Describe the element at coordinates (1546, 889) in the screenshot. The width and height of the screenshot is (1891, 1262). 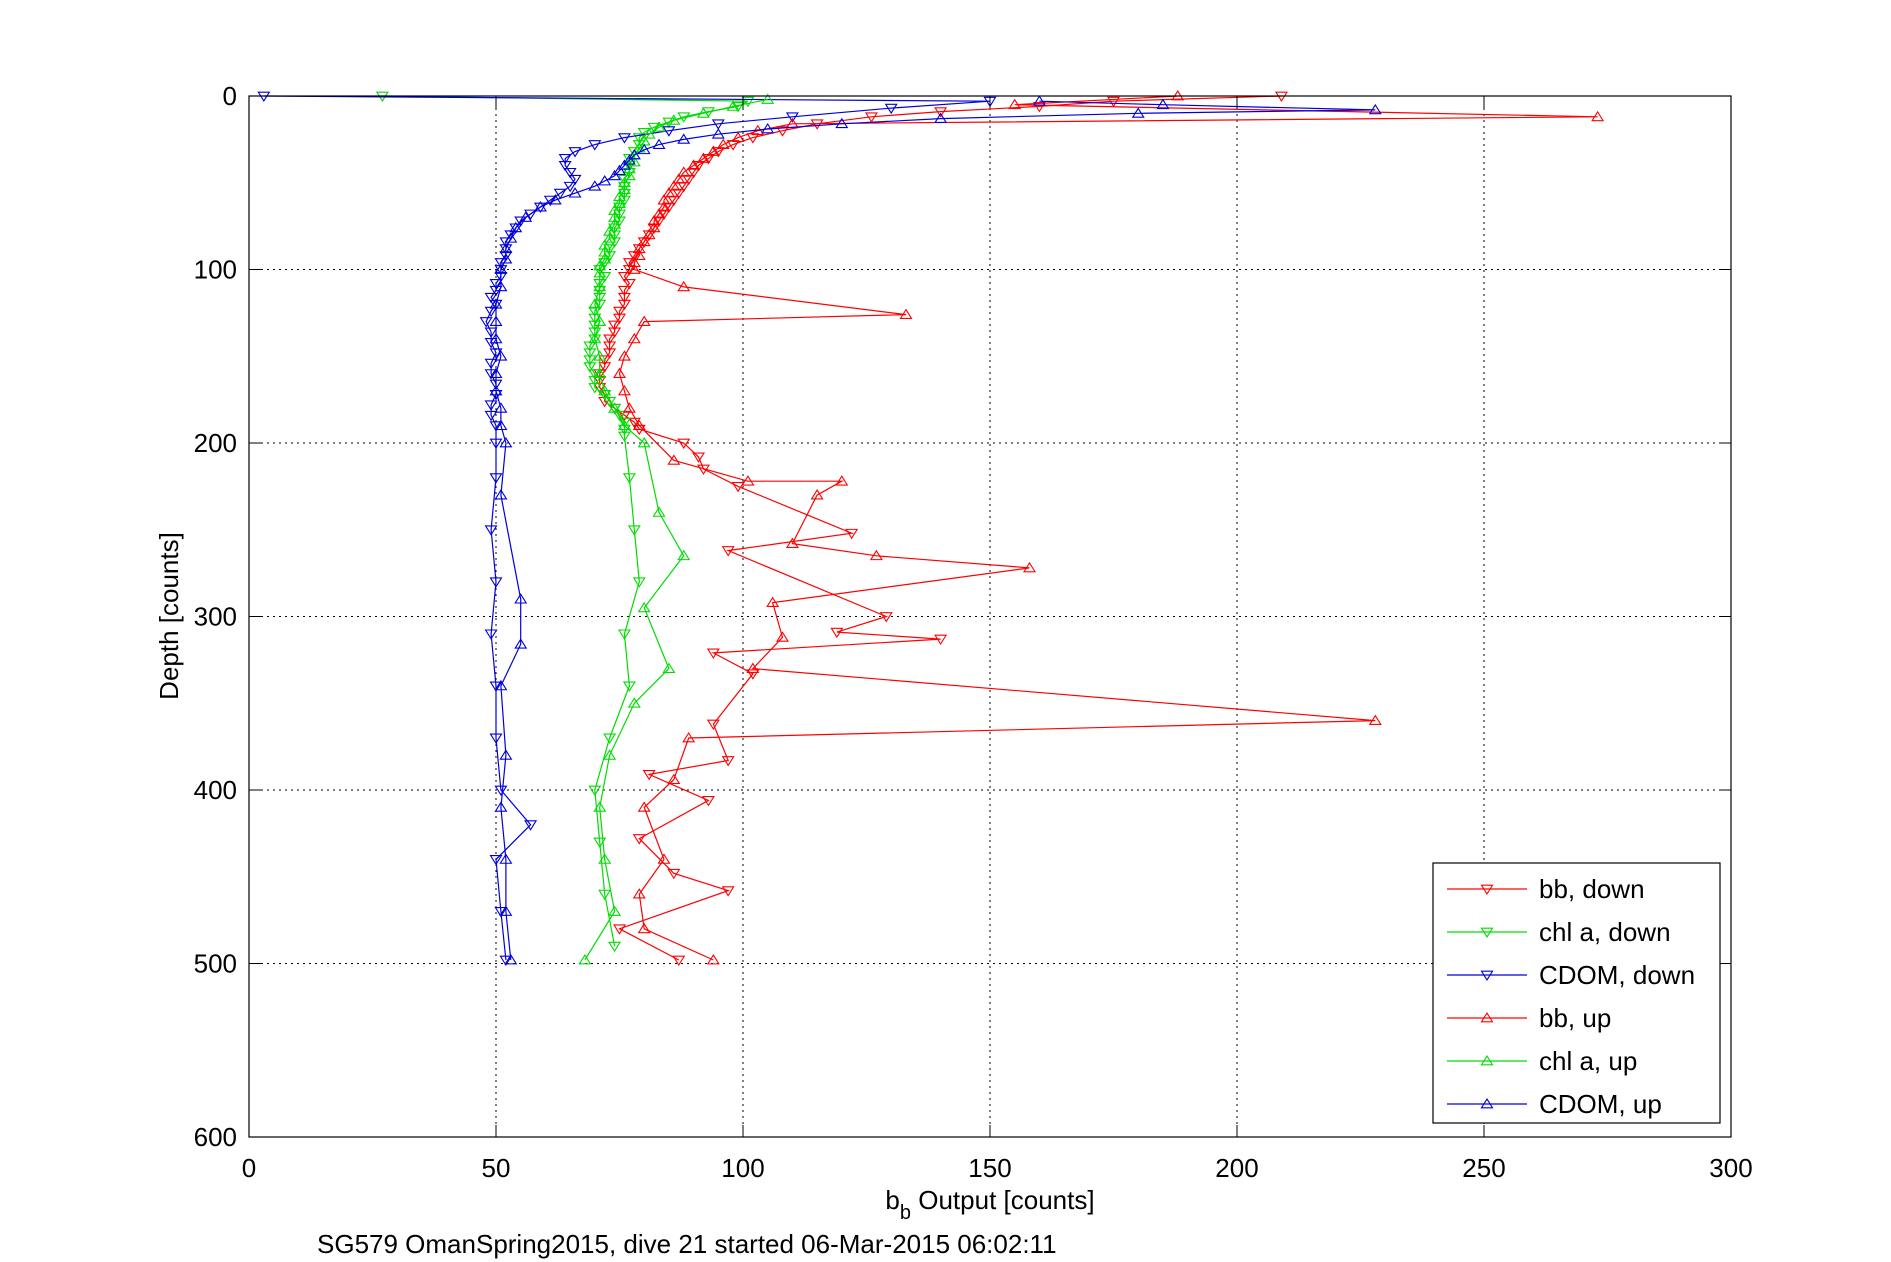
I see `legend-item: bb, down` at that location.